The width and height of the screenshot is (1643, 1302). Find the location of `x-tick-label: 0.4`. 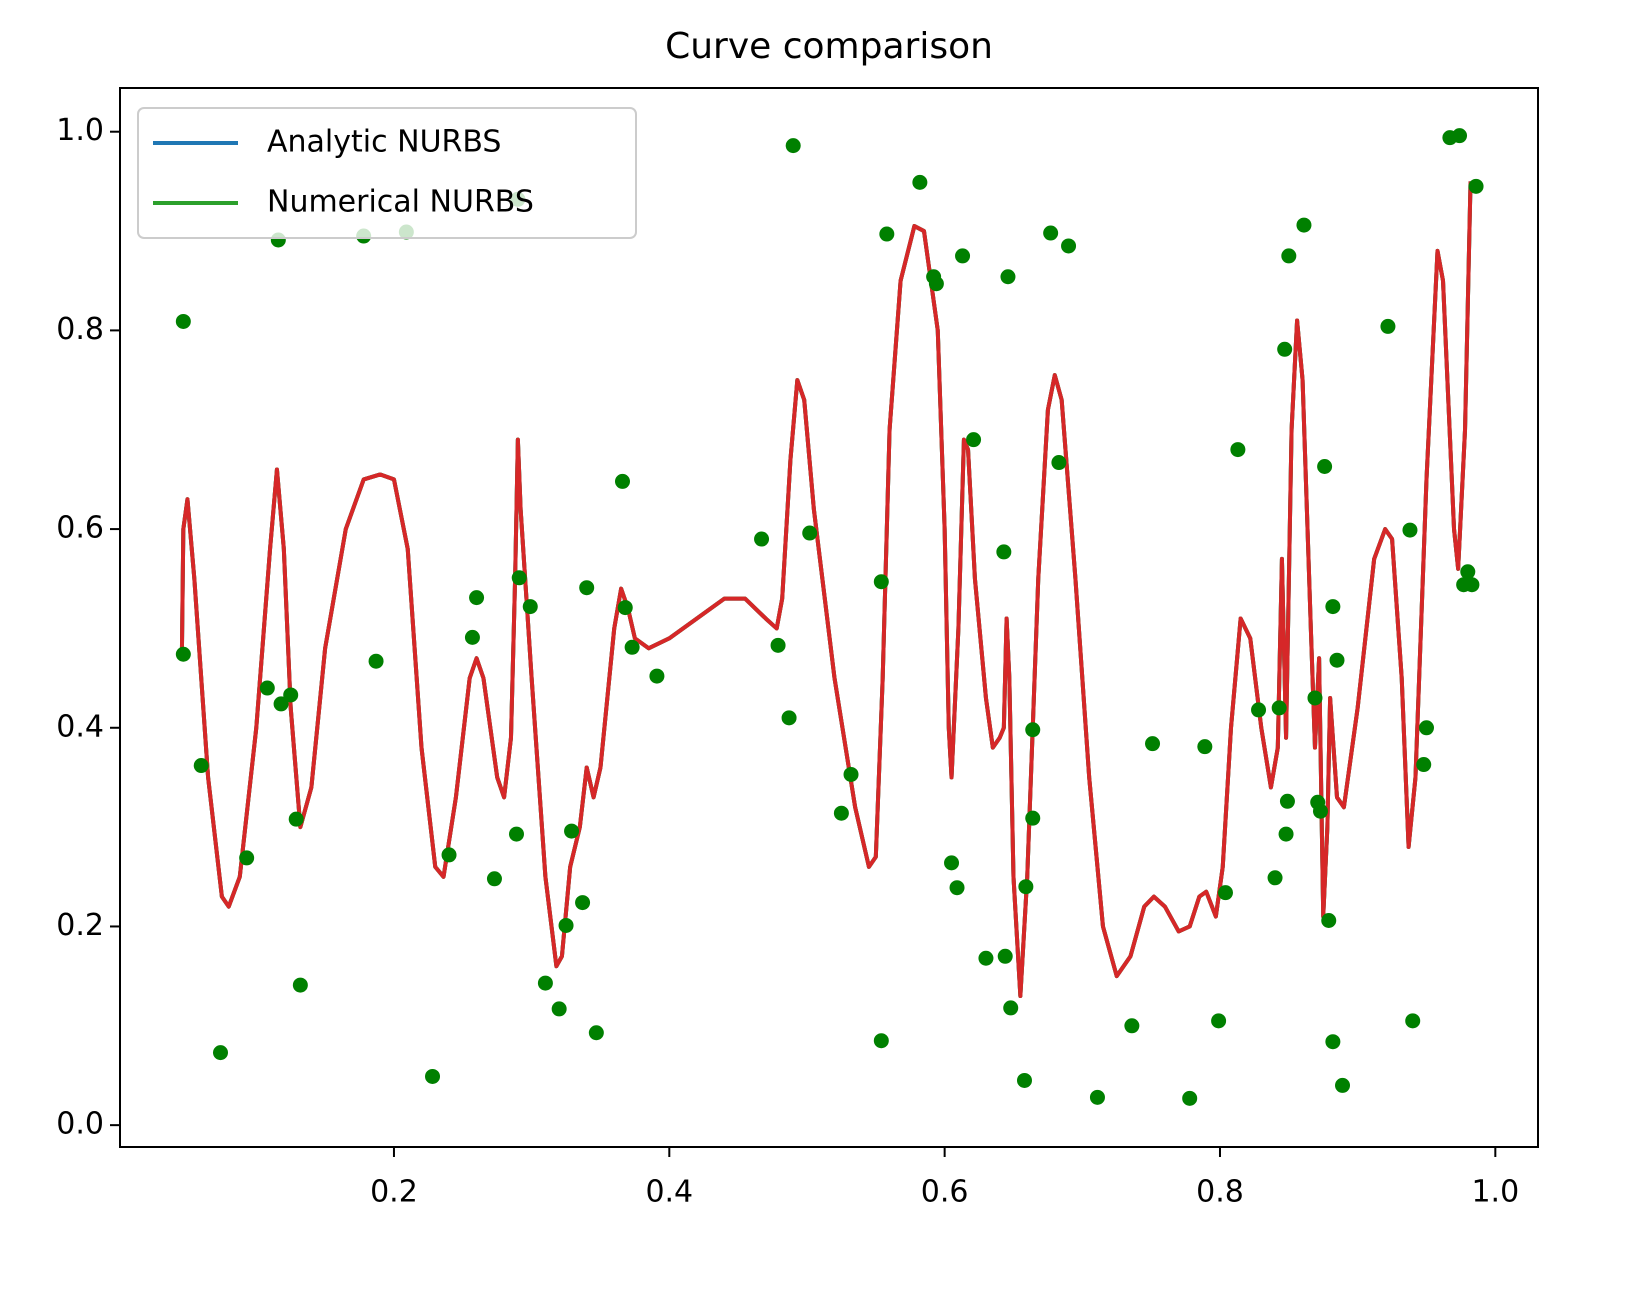

x-tick-label: 0.4 is located at coordinates (669, 1192).